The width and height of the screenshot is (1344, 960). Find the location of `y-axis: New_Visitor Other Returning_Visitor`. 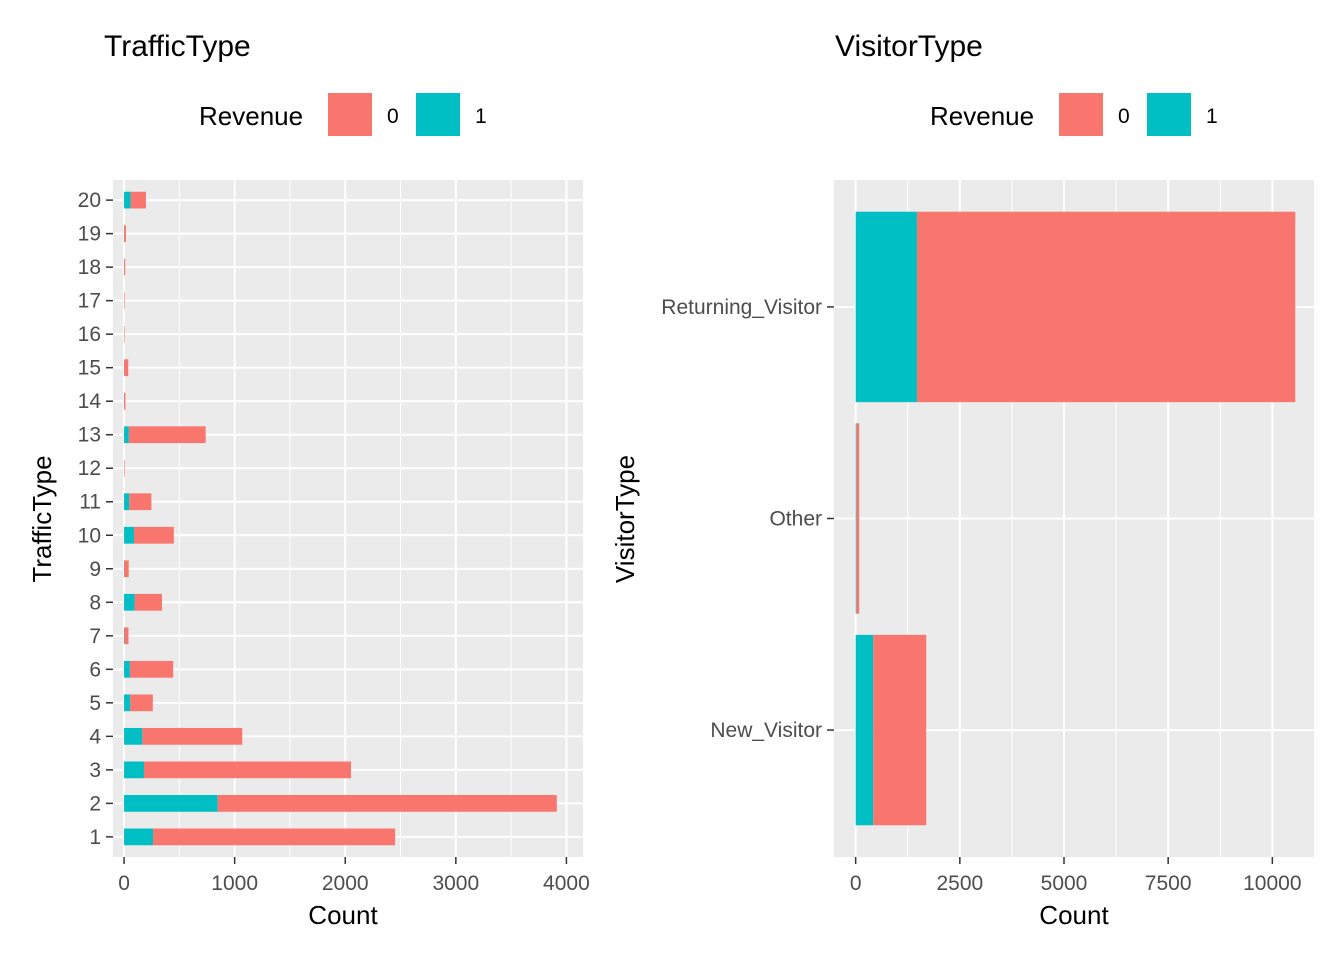

y-axis: New_Visitor Other Returning_Visitor is located at coordinates (747, 519).